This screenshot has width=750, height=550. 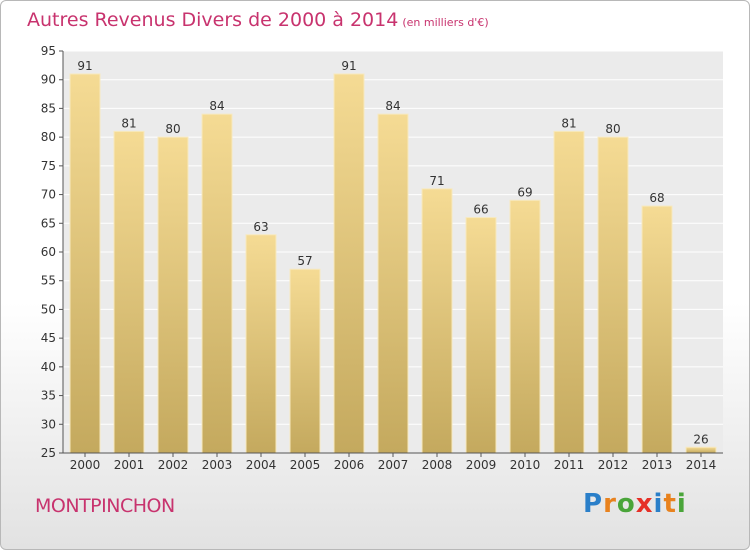 I want to click on y-tick-label: 80, so click(x=48, y=137).